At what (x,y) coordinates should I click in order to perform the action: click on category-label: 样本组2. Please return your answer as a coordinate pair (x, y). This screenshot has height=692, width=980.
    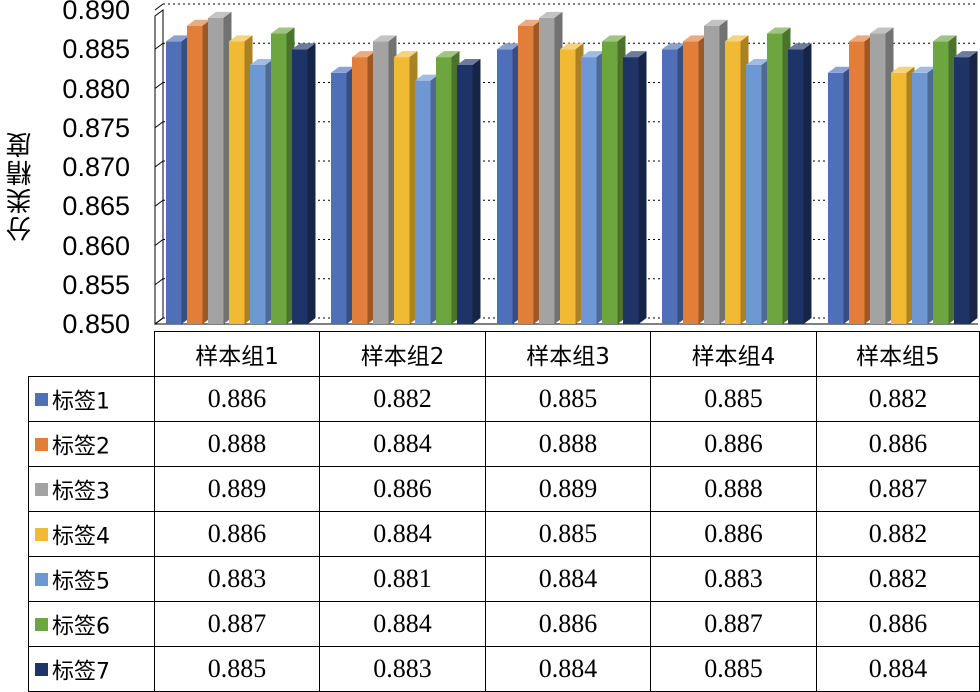
    Looking at the image, I should click on (403, 354).